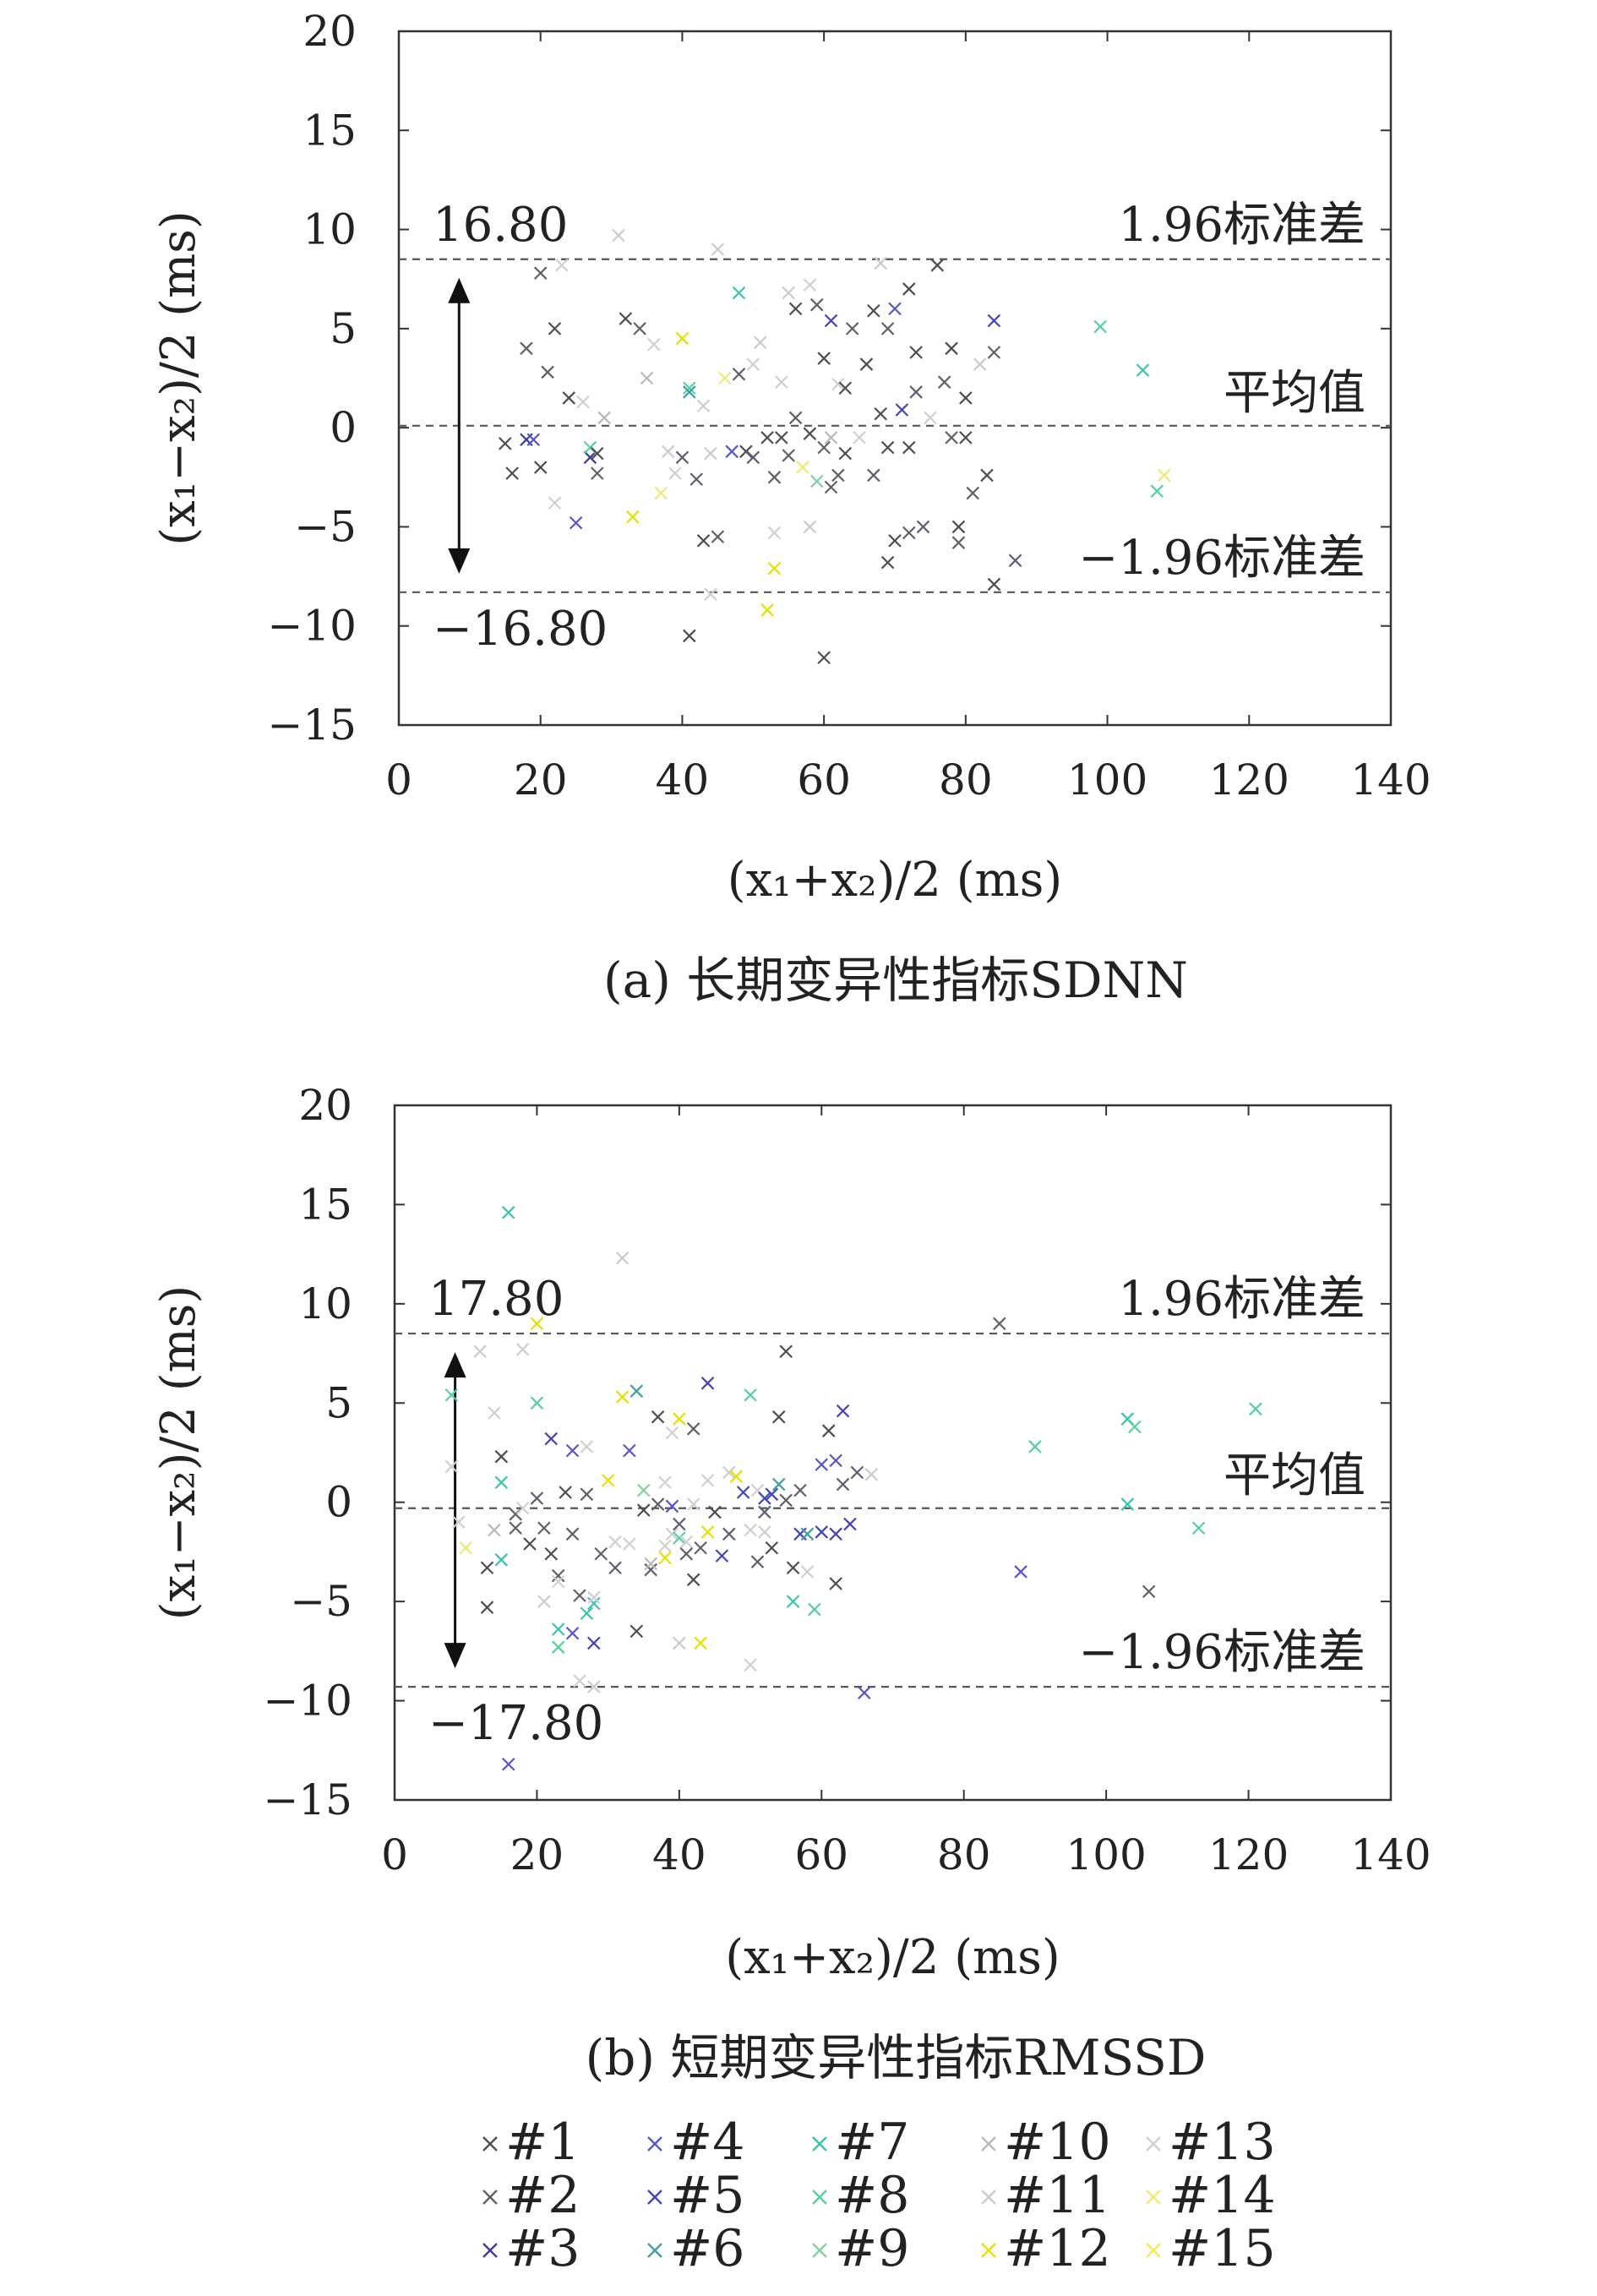 The image size is (1597, 2296). What do you see at coordinates (496, 1299) in the screenshot?
I see `range-top-label: 17.80` at bounding box center [496, 1299].